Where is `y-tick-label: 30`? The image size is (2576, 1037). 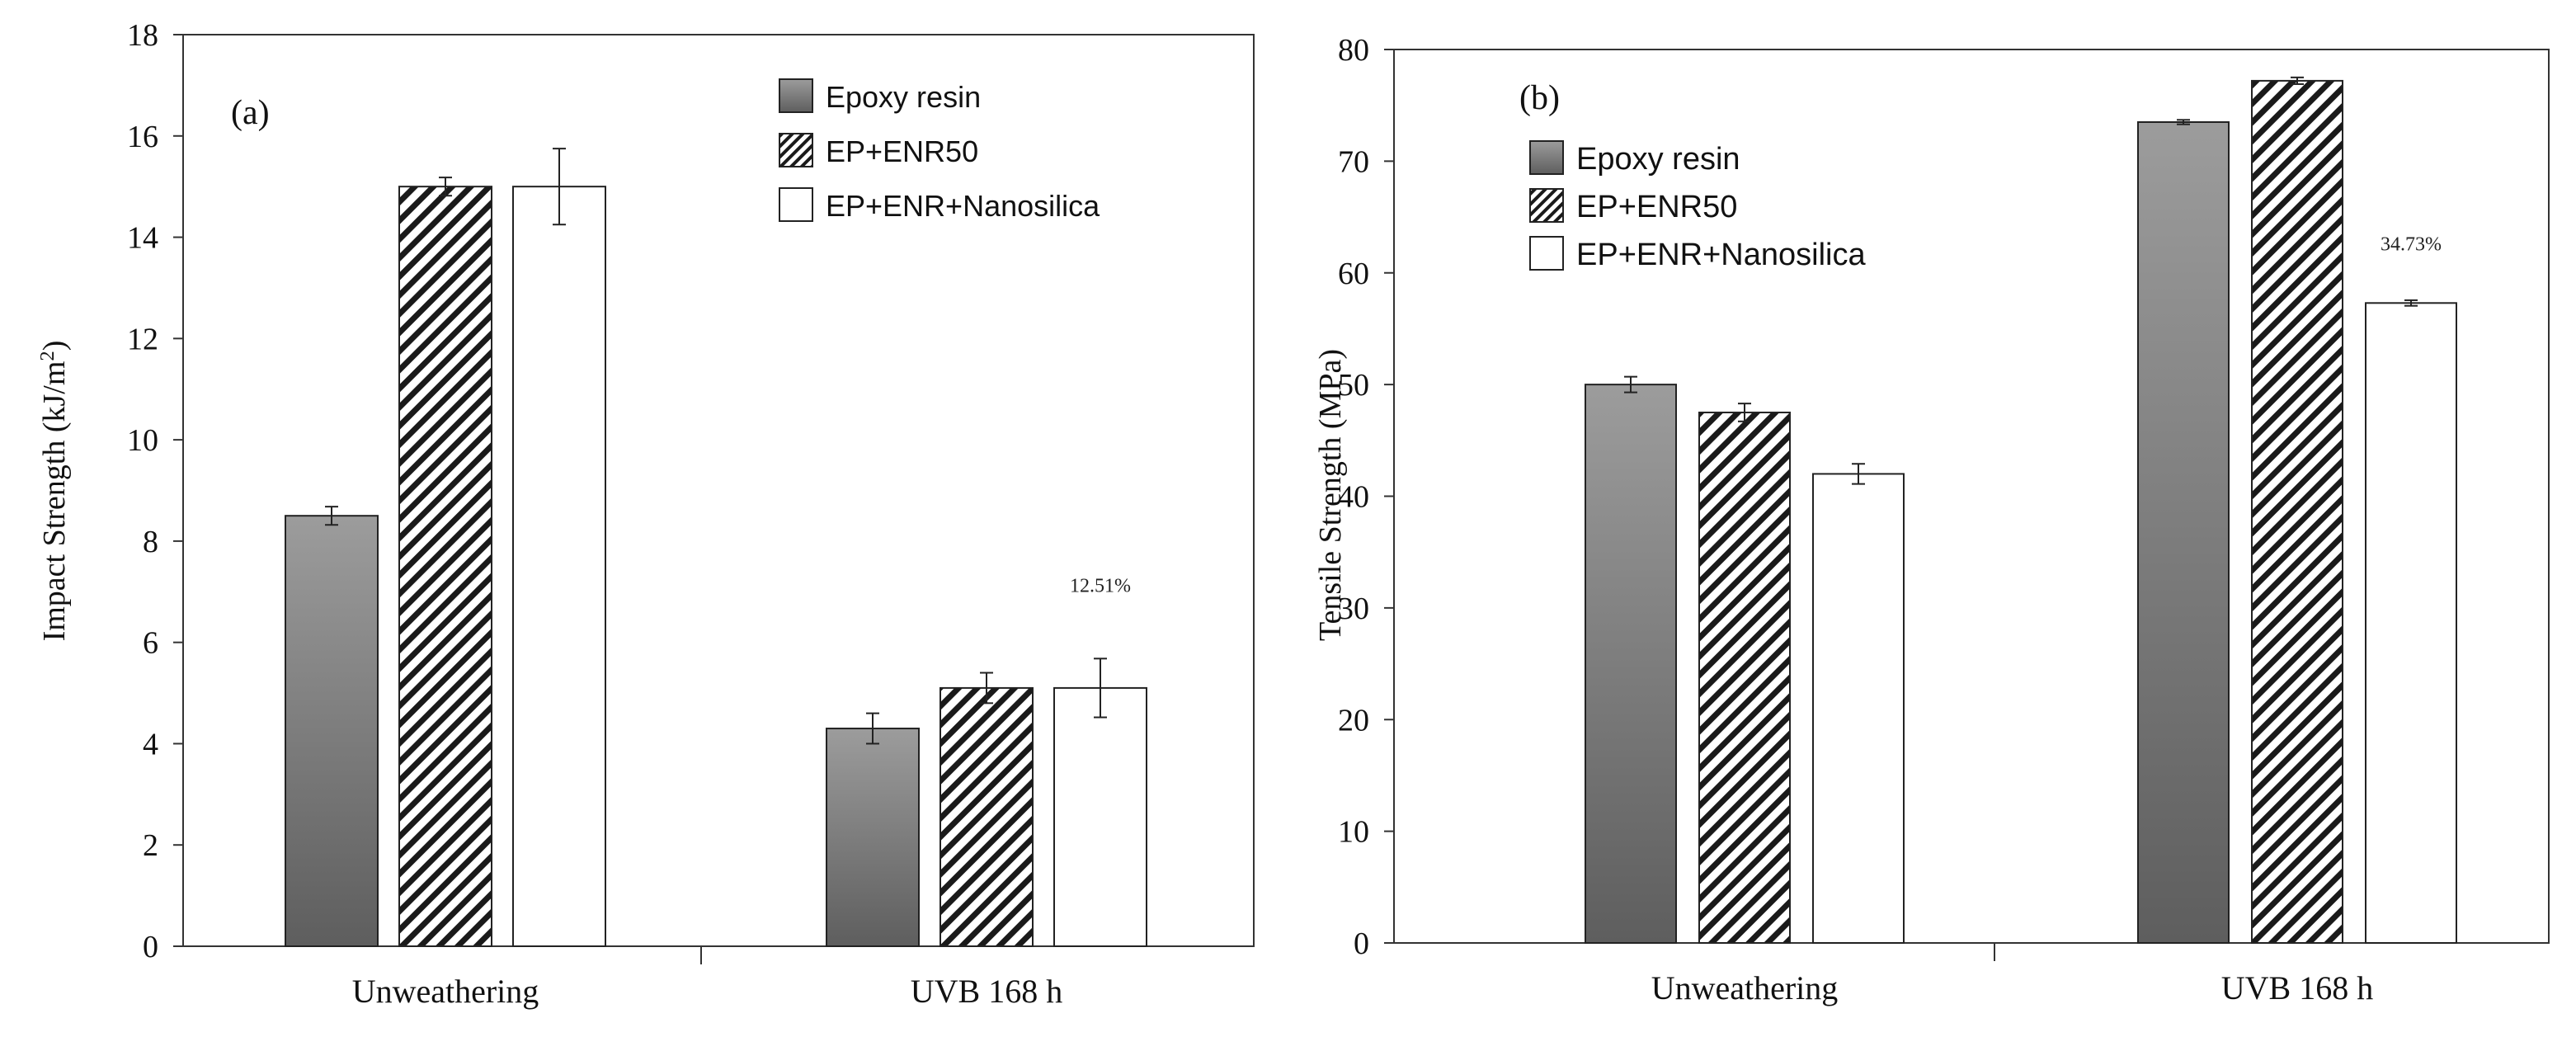
y-tick-label: 30 is located at coordinates (1353, 609).